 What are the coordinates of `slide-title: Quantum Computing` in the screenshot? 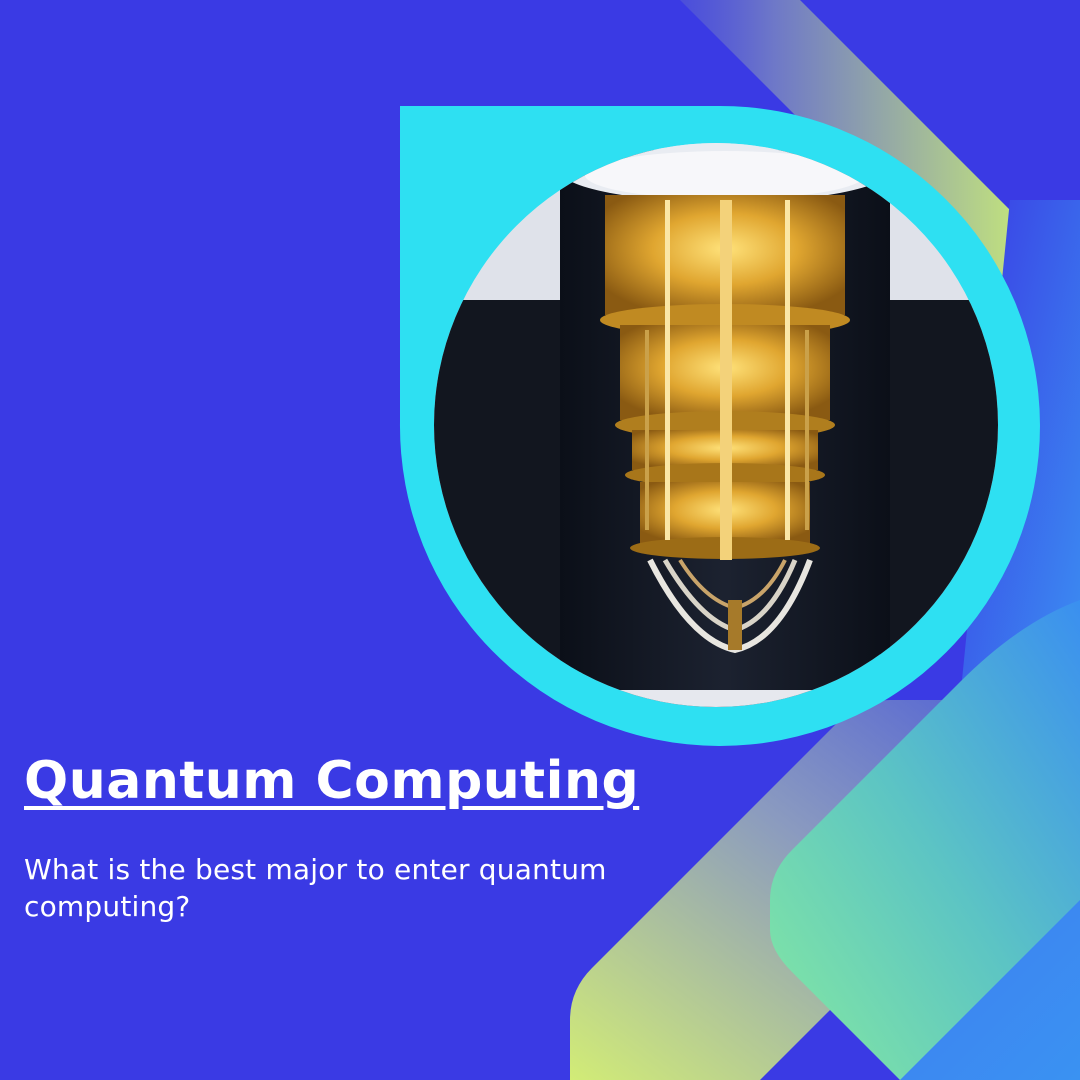 It's located at (332, 781).